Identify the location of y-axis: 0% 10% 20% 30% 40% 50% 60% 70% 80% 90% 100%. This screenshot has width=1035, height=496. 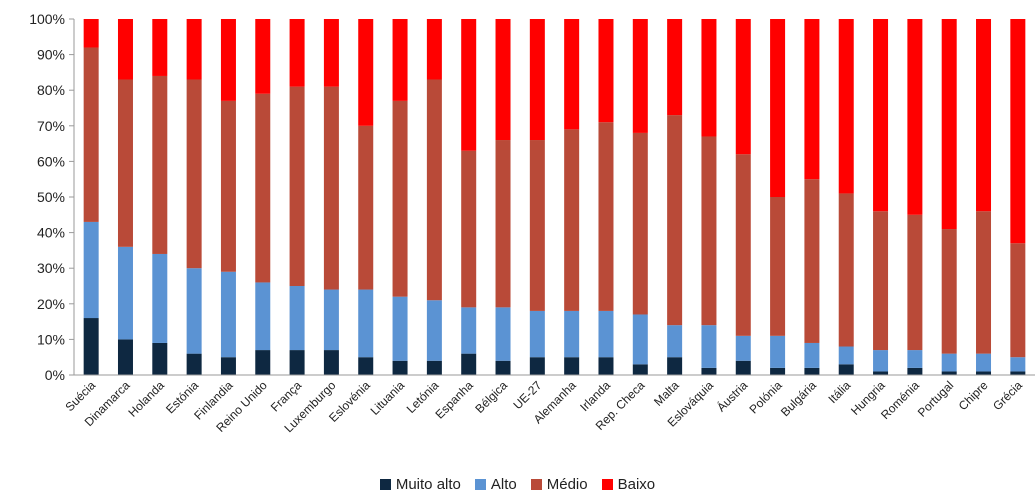
(52, 197).